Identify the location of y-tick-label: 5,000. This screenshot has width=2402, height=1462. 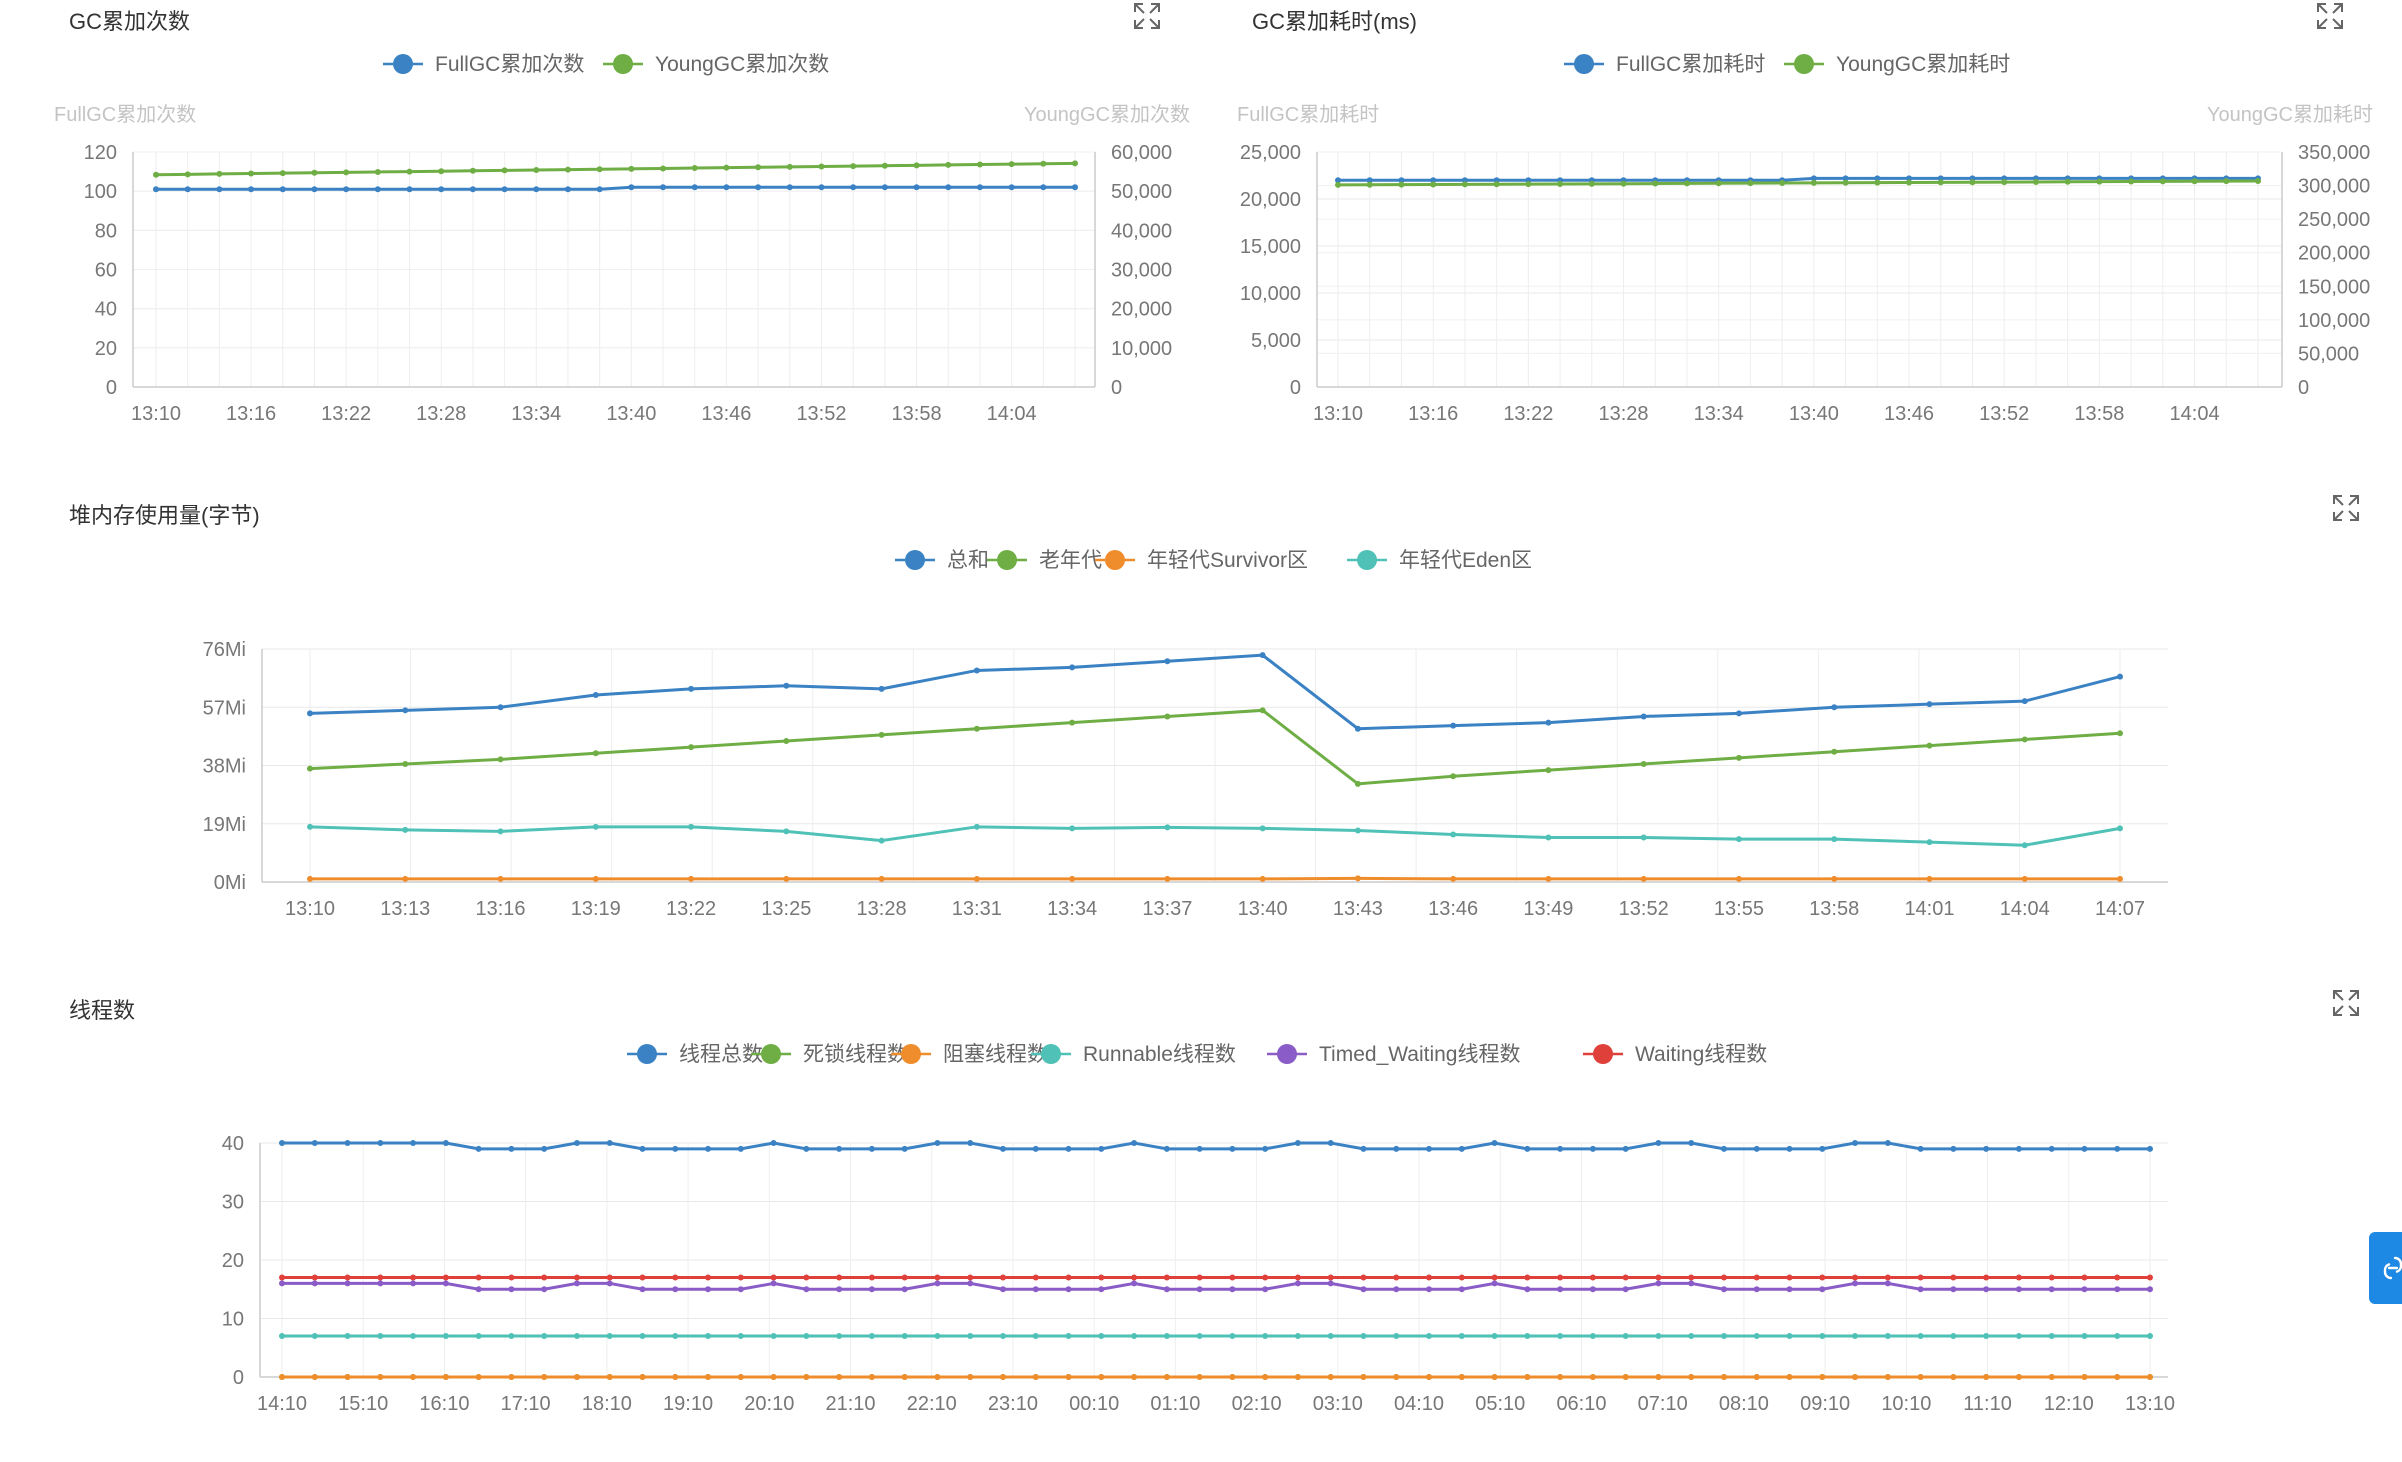
(1276, 341).